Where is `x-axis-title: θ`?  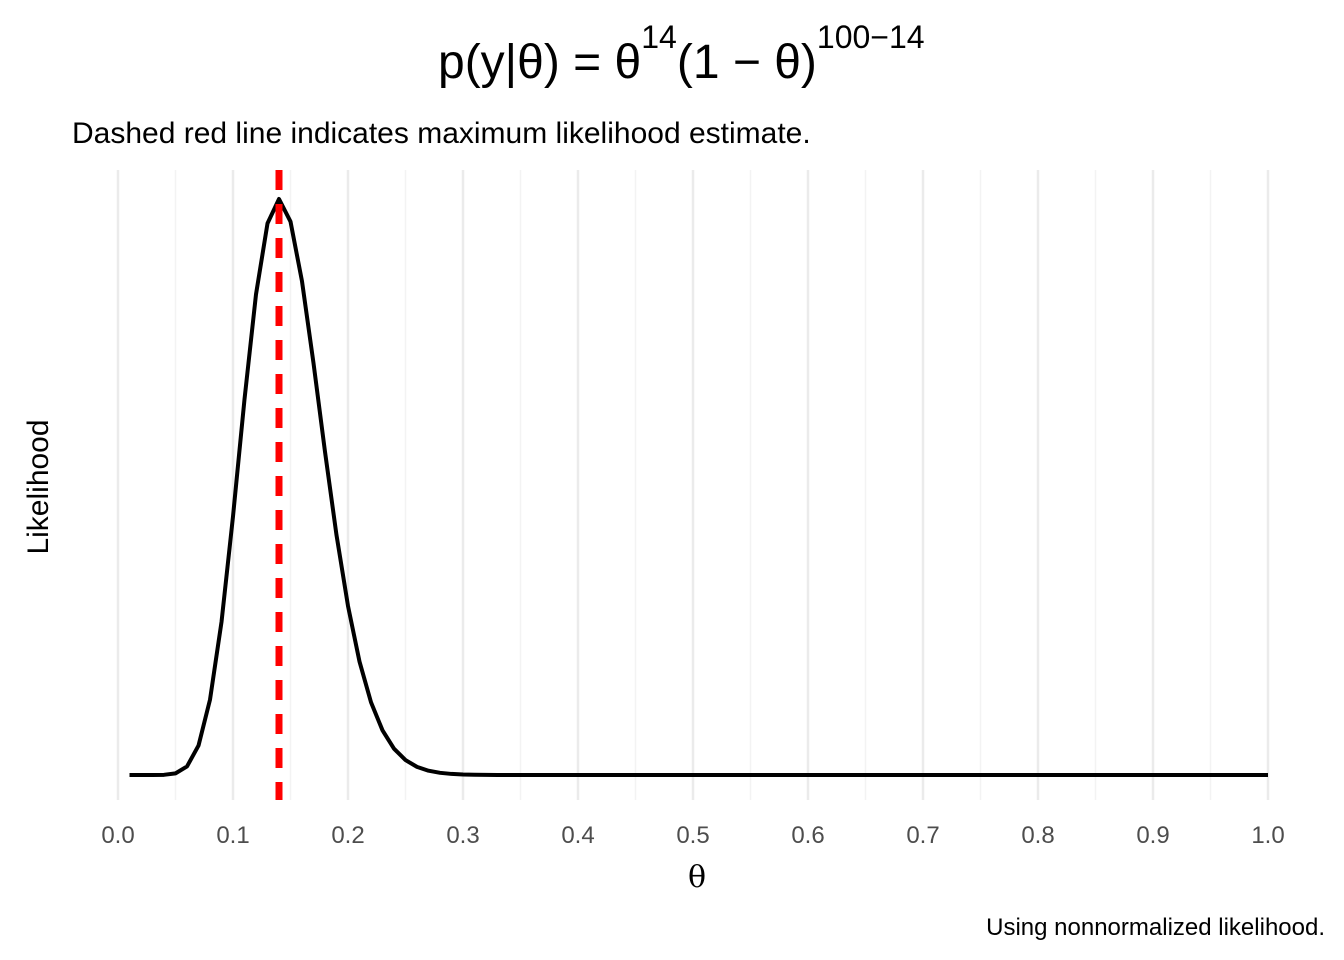 x-axis-title: θ is located at coordinates (697, 877).